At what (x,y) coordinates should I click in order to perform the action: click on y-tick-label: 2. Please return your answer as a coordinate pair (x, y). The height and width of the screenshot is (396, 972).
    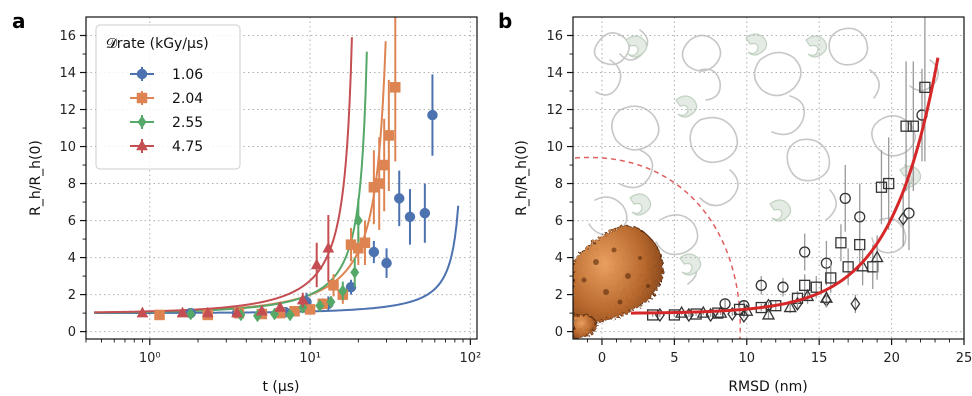
    Looking at the image, I should click on (72, 295).